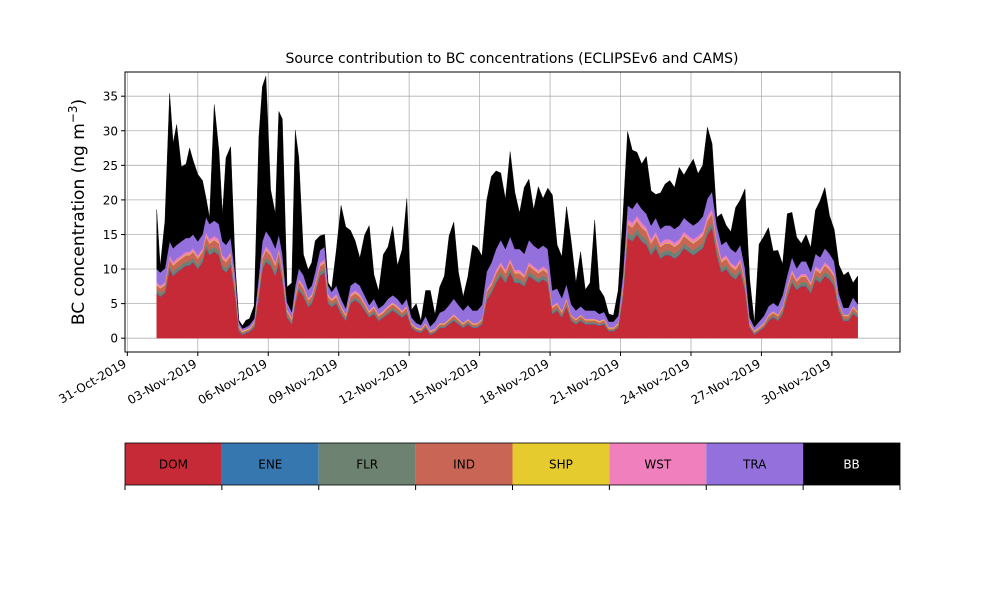  I want to click on legend-swatch-ind, so click(464, 464).